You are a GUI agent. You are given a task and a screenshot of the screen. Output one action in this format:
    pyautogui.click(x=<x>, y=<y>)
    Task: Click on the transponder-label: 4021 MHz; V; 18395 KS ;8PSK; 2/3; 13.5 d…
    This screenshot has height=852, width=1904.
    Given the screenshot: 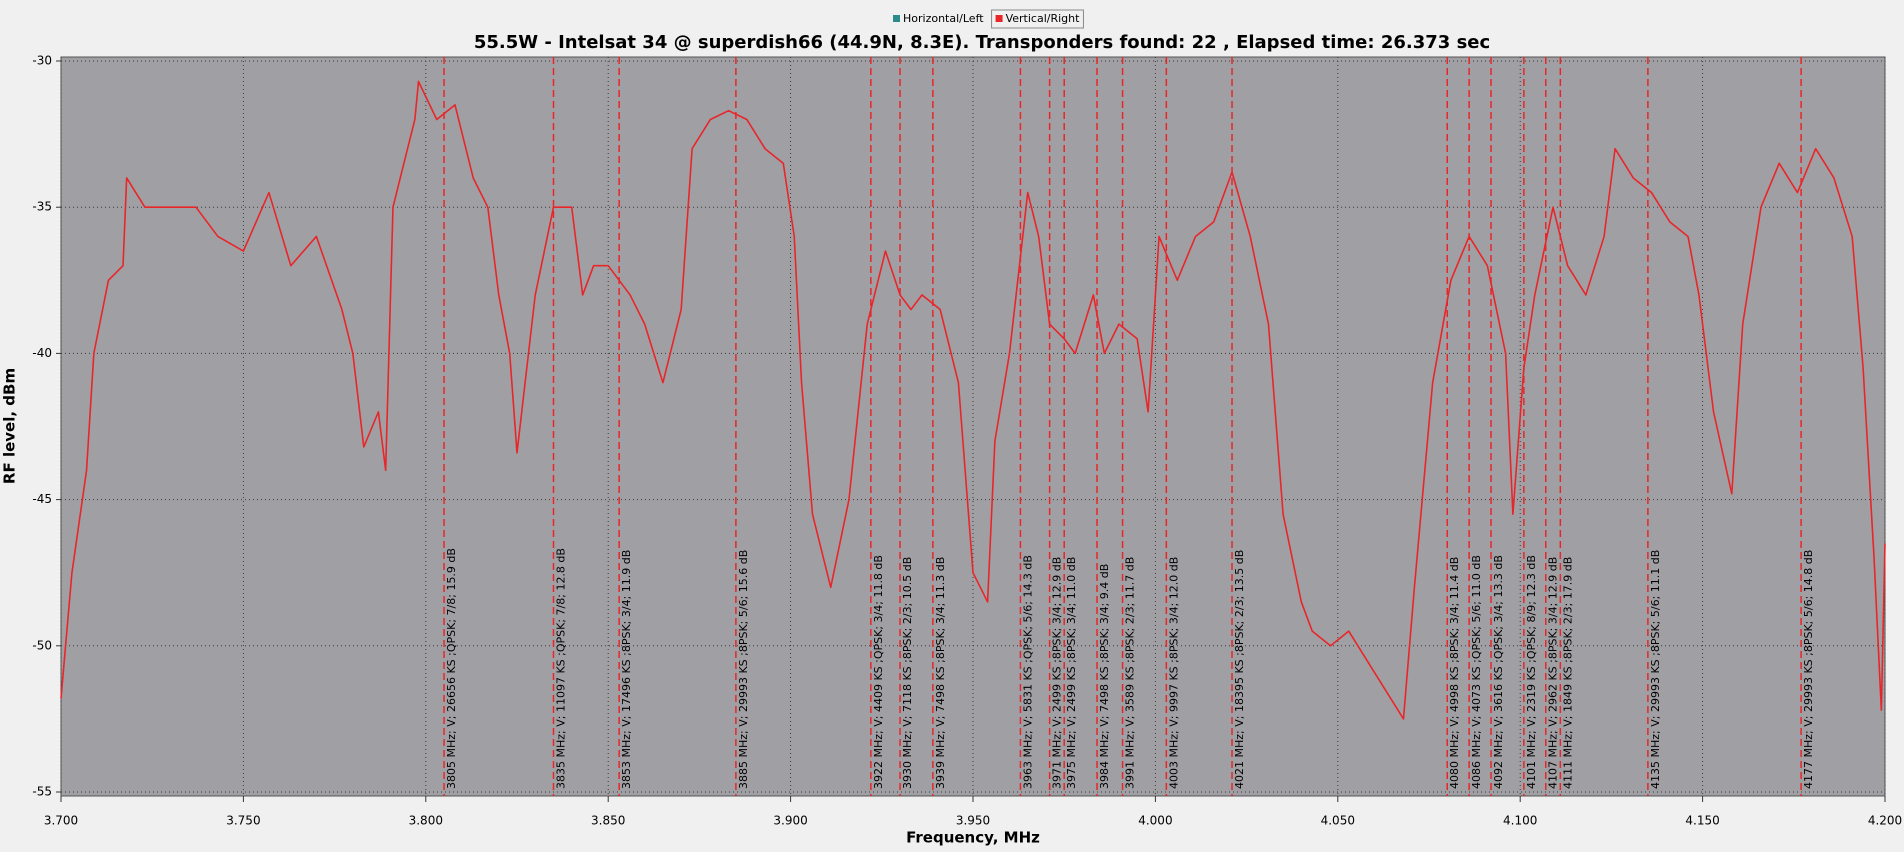 What is the action you would take?
    pyautogui.click(x=1239, y=669)
    